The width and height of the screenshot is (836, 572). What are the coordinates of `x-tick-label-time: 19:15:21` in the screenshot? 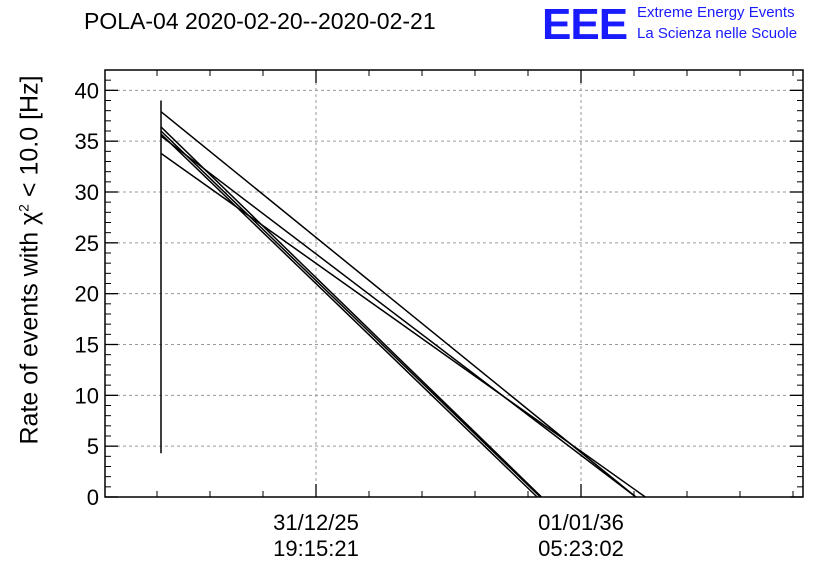 It's located at (316, 548).